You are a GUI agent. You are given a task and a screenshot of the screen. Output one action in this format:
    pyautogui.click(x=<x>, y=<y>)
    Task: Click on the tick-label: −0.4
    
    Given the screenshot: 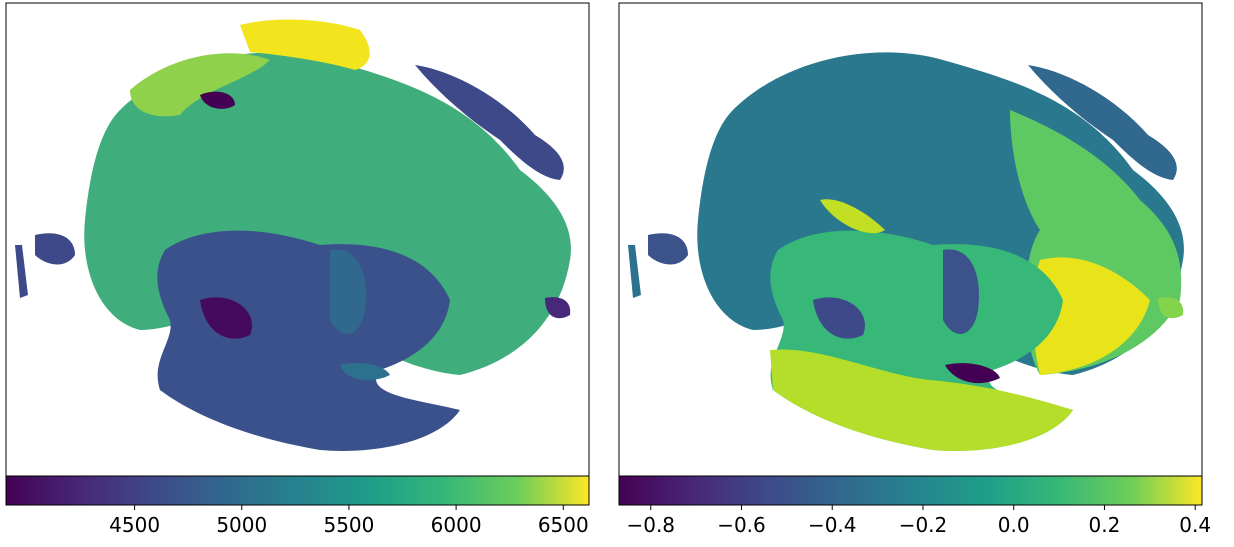 What is the action you would take?
    pyautogui.click(x=832, y=525)
    